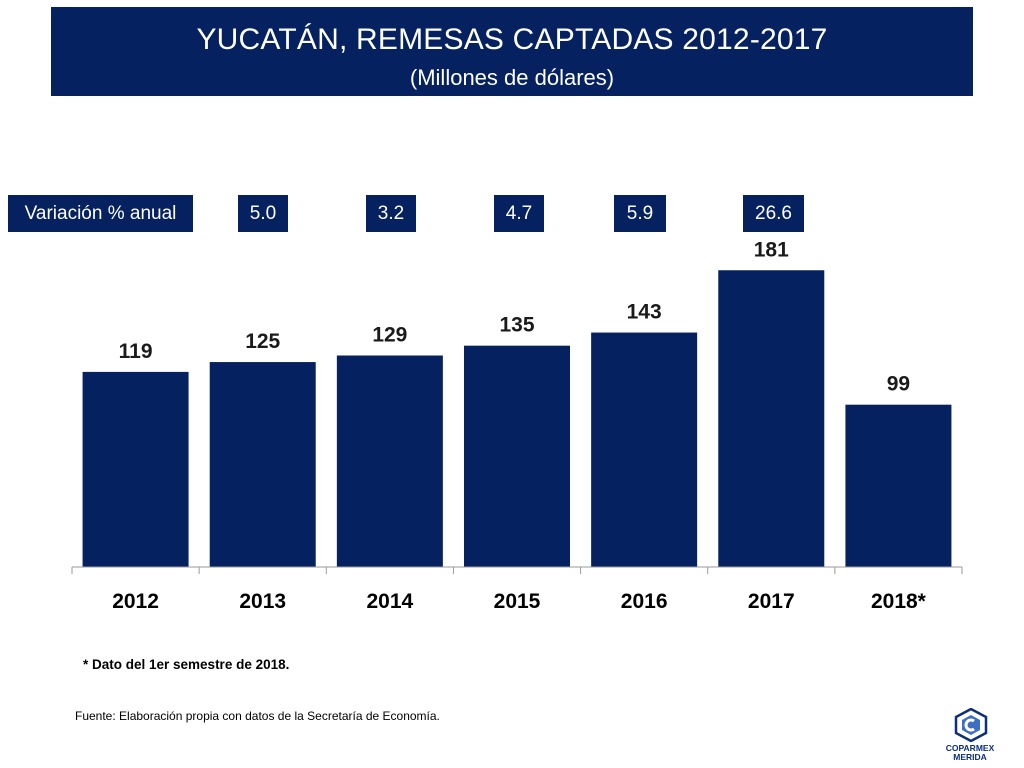 The height and width of the screenshot is (768, 1024). What do you see at coordinates (644, 312) in the screenshot?
I see `data-label-2016: 143` at bounding box center [644, 312].